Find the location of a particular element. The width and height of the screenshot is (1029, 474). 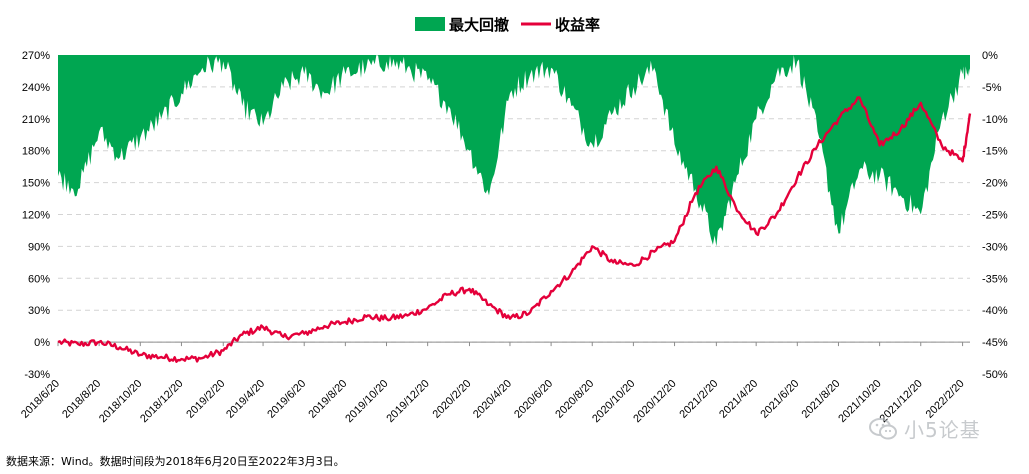

source-note: 数据来源：Wind。数据时间段为2018年6月20日至2022年3月3日。 is located at coordinates (175, 461).